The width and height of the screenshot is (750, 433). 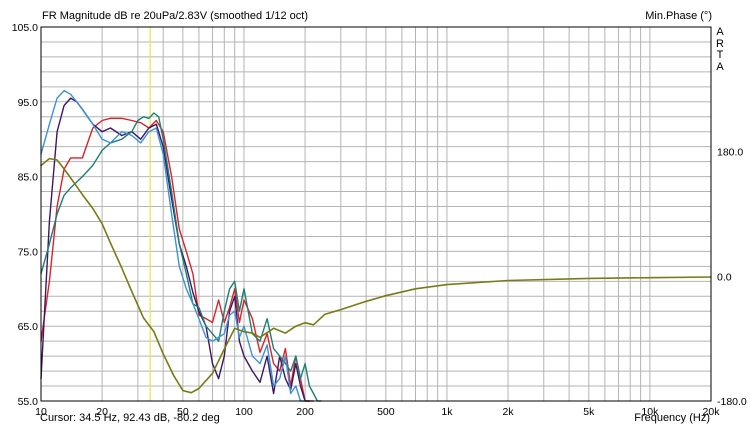 What do you see at coordinates (732, 402) in the screenshot?
I see `y2-tick-label: -180.0` at bounding box center [732, 402].